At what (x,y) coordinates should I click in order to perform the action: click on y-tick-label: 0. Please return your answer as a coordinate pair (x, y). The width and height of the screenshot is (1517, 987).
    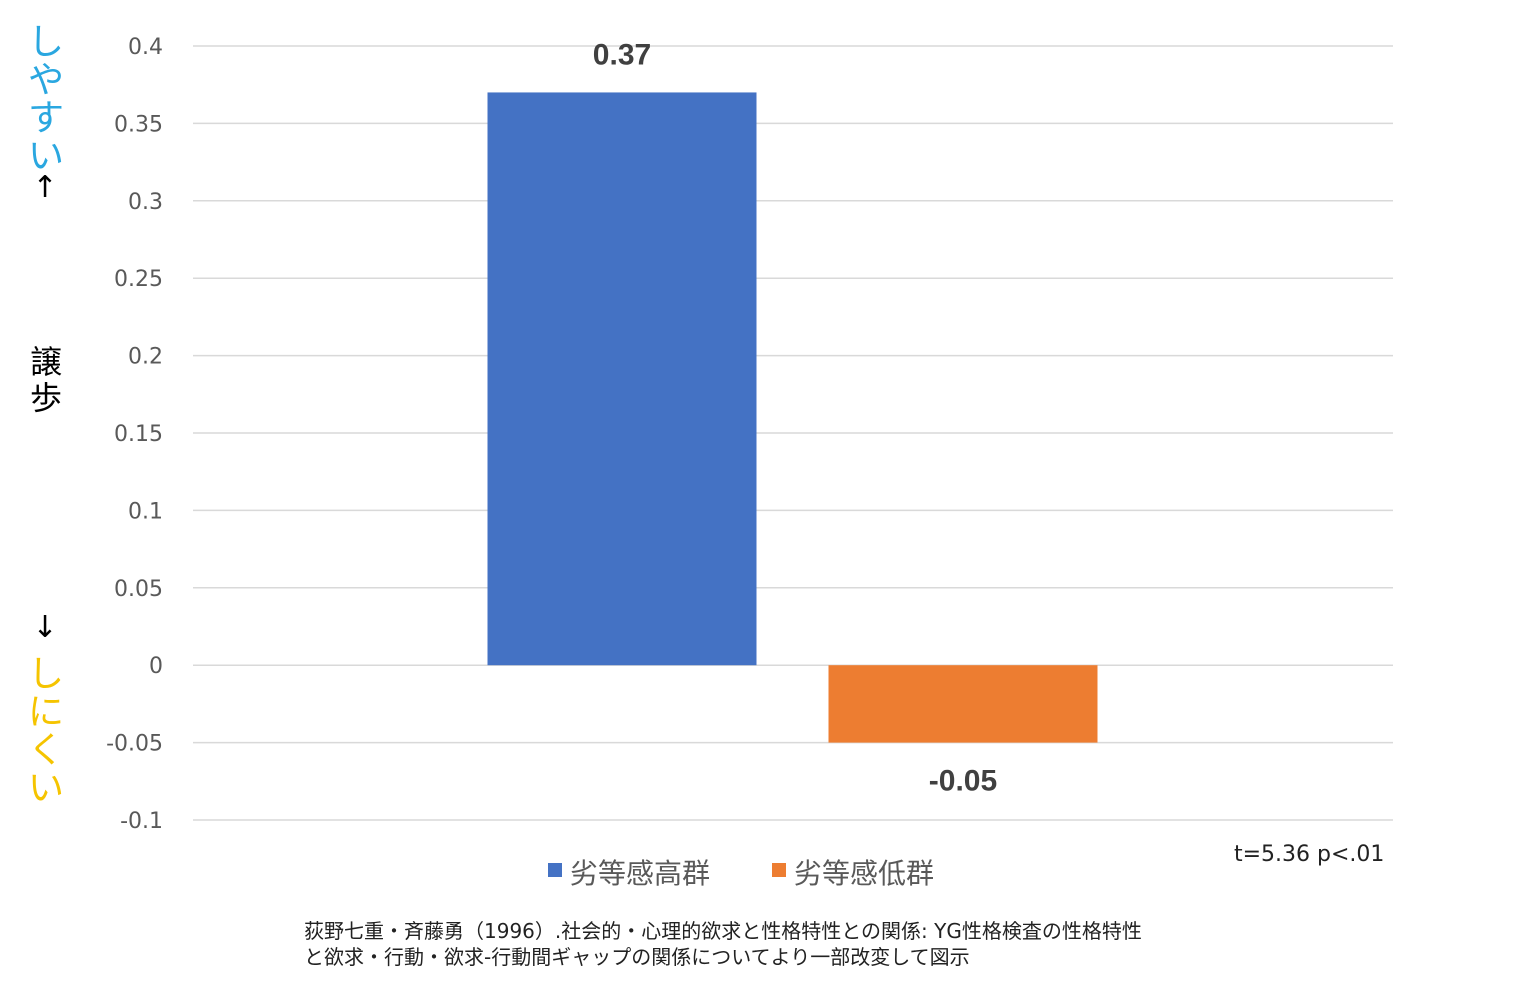
    Looking at the image, I should click on (156, 666).